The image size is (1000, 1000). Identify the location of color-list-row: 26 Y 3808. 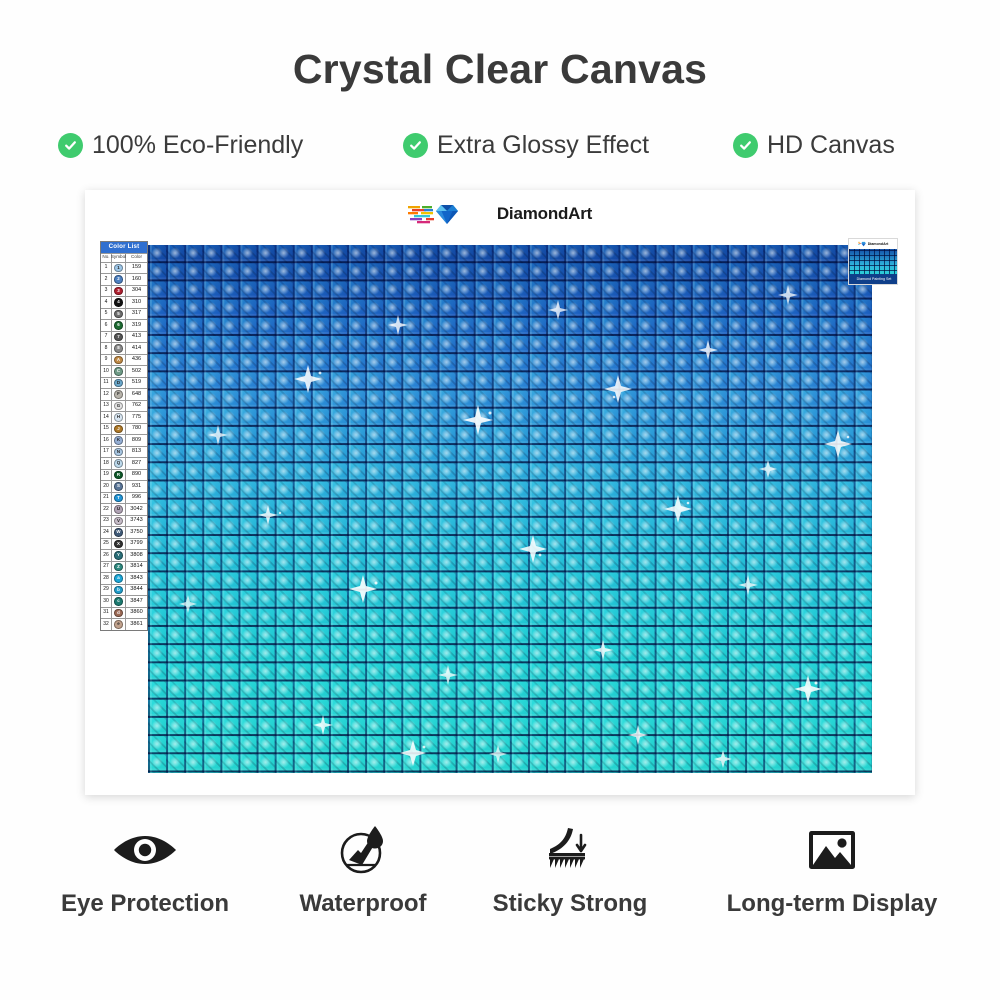
(124, 555).